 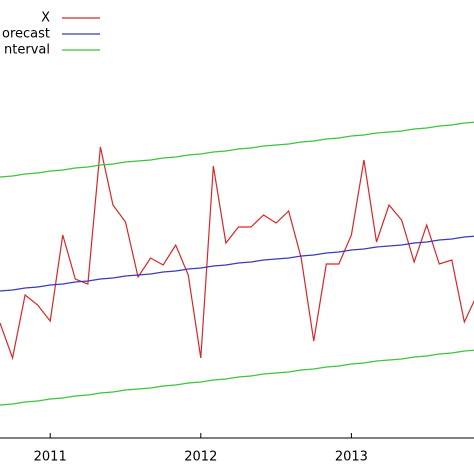 I want to click on legend-label: orecast, so click(x=26, y=34).